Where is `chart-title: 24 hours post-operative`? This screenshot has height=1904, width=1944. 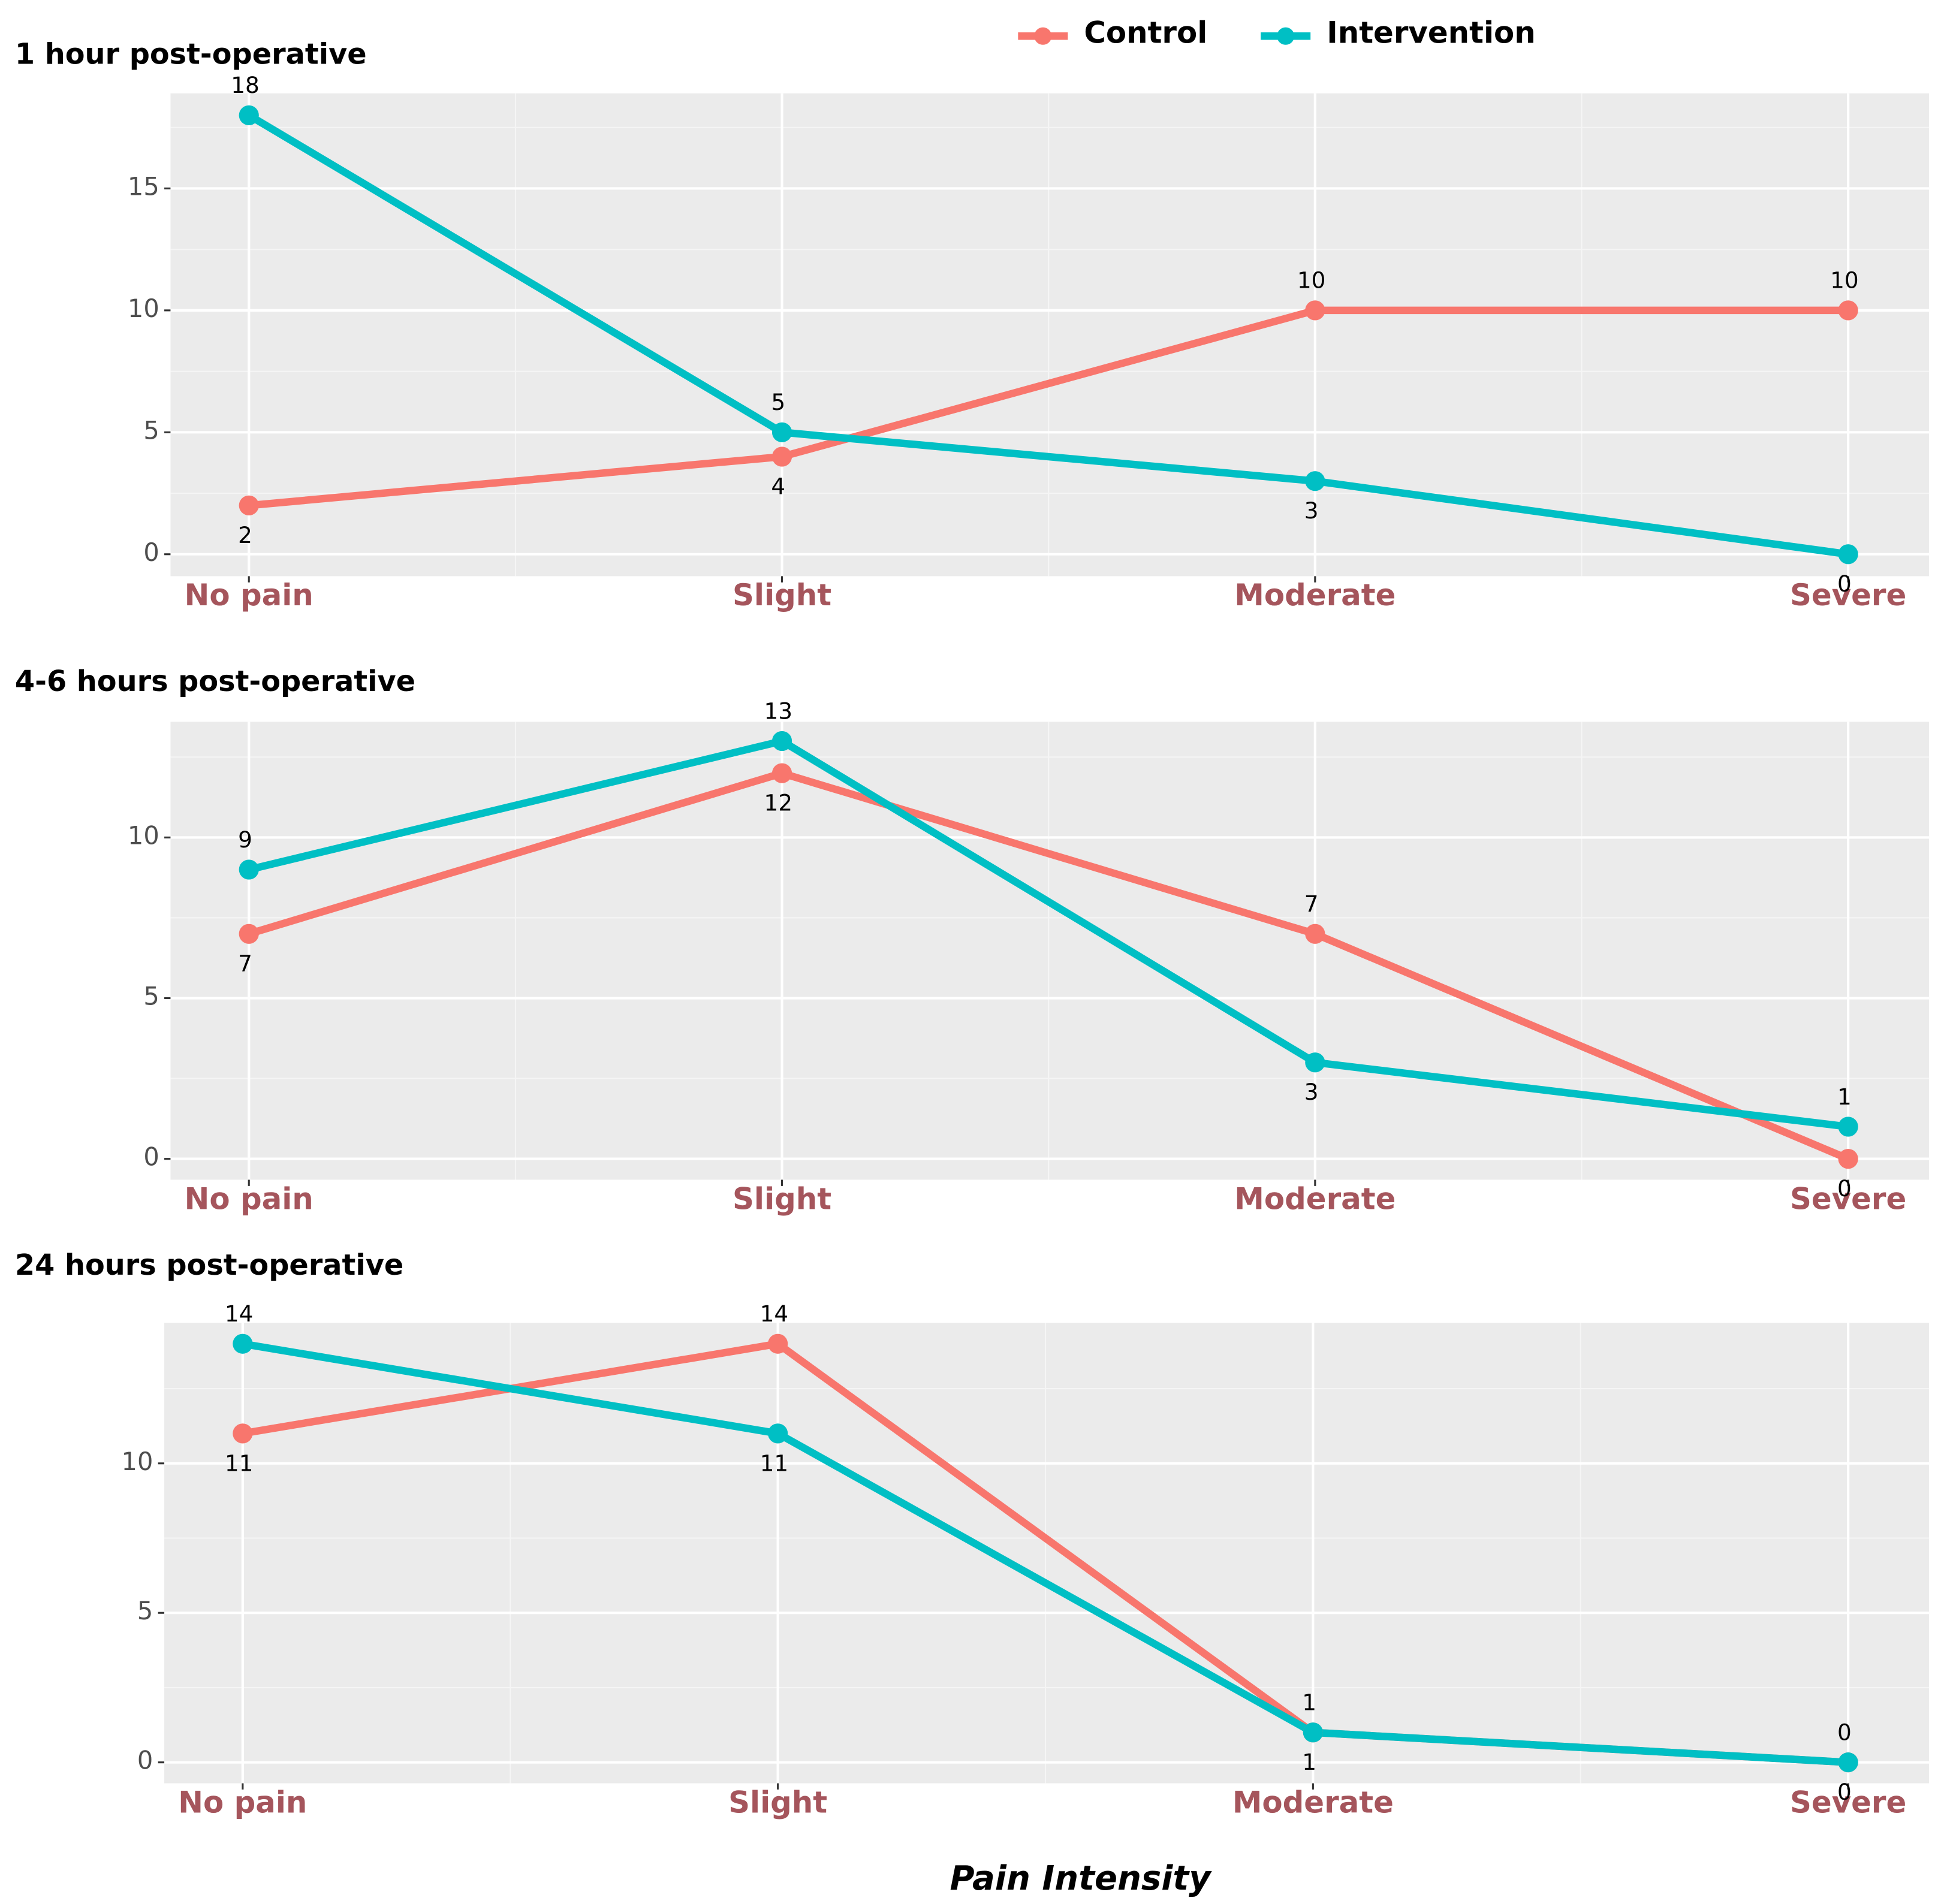
chart-title: 24 hours post-operative is located at coordinates (209, 1265).